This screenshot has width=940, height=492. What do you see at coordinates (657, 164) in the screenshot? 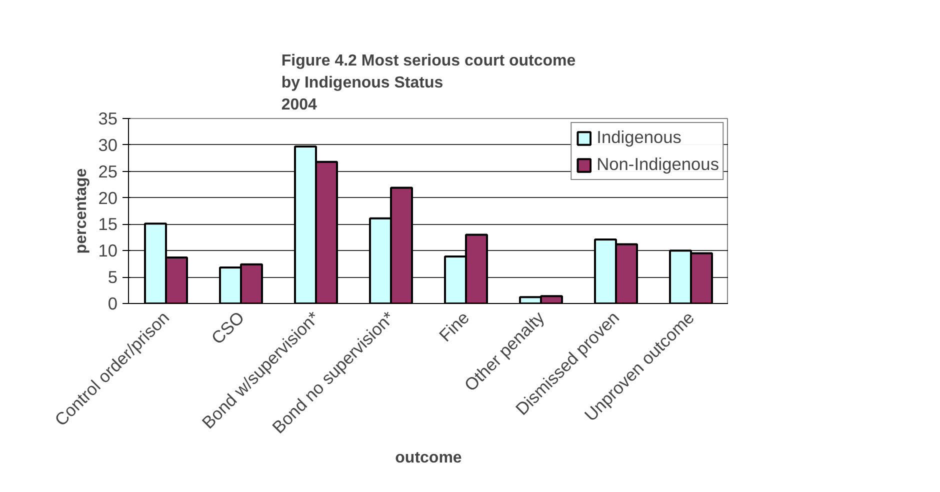
I see `legend-label: Non-Indigenous` at bounding box center [657, 164].